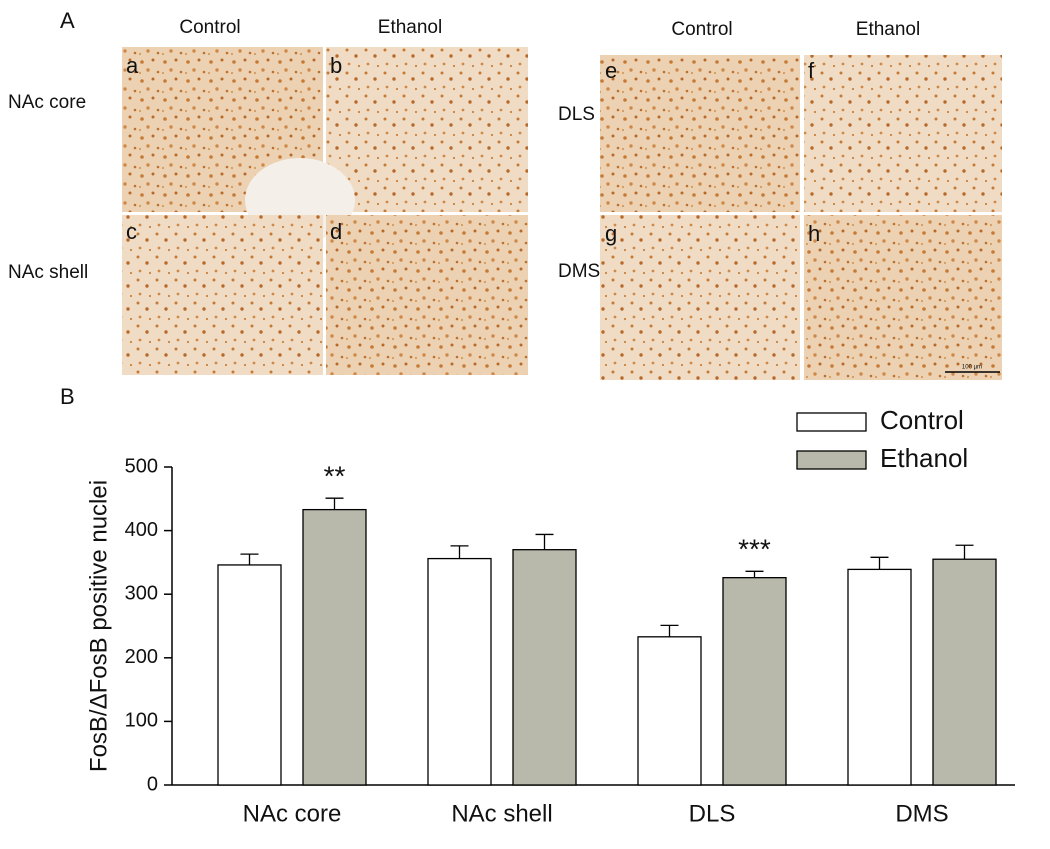 Image resolution: width=1050 pixels, height=849 pixels. What do you see at coordinates (141, 593) in the screenshot?
I see `y-tick-label: 300` at bounding box center [141, 593].